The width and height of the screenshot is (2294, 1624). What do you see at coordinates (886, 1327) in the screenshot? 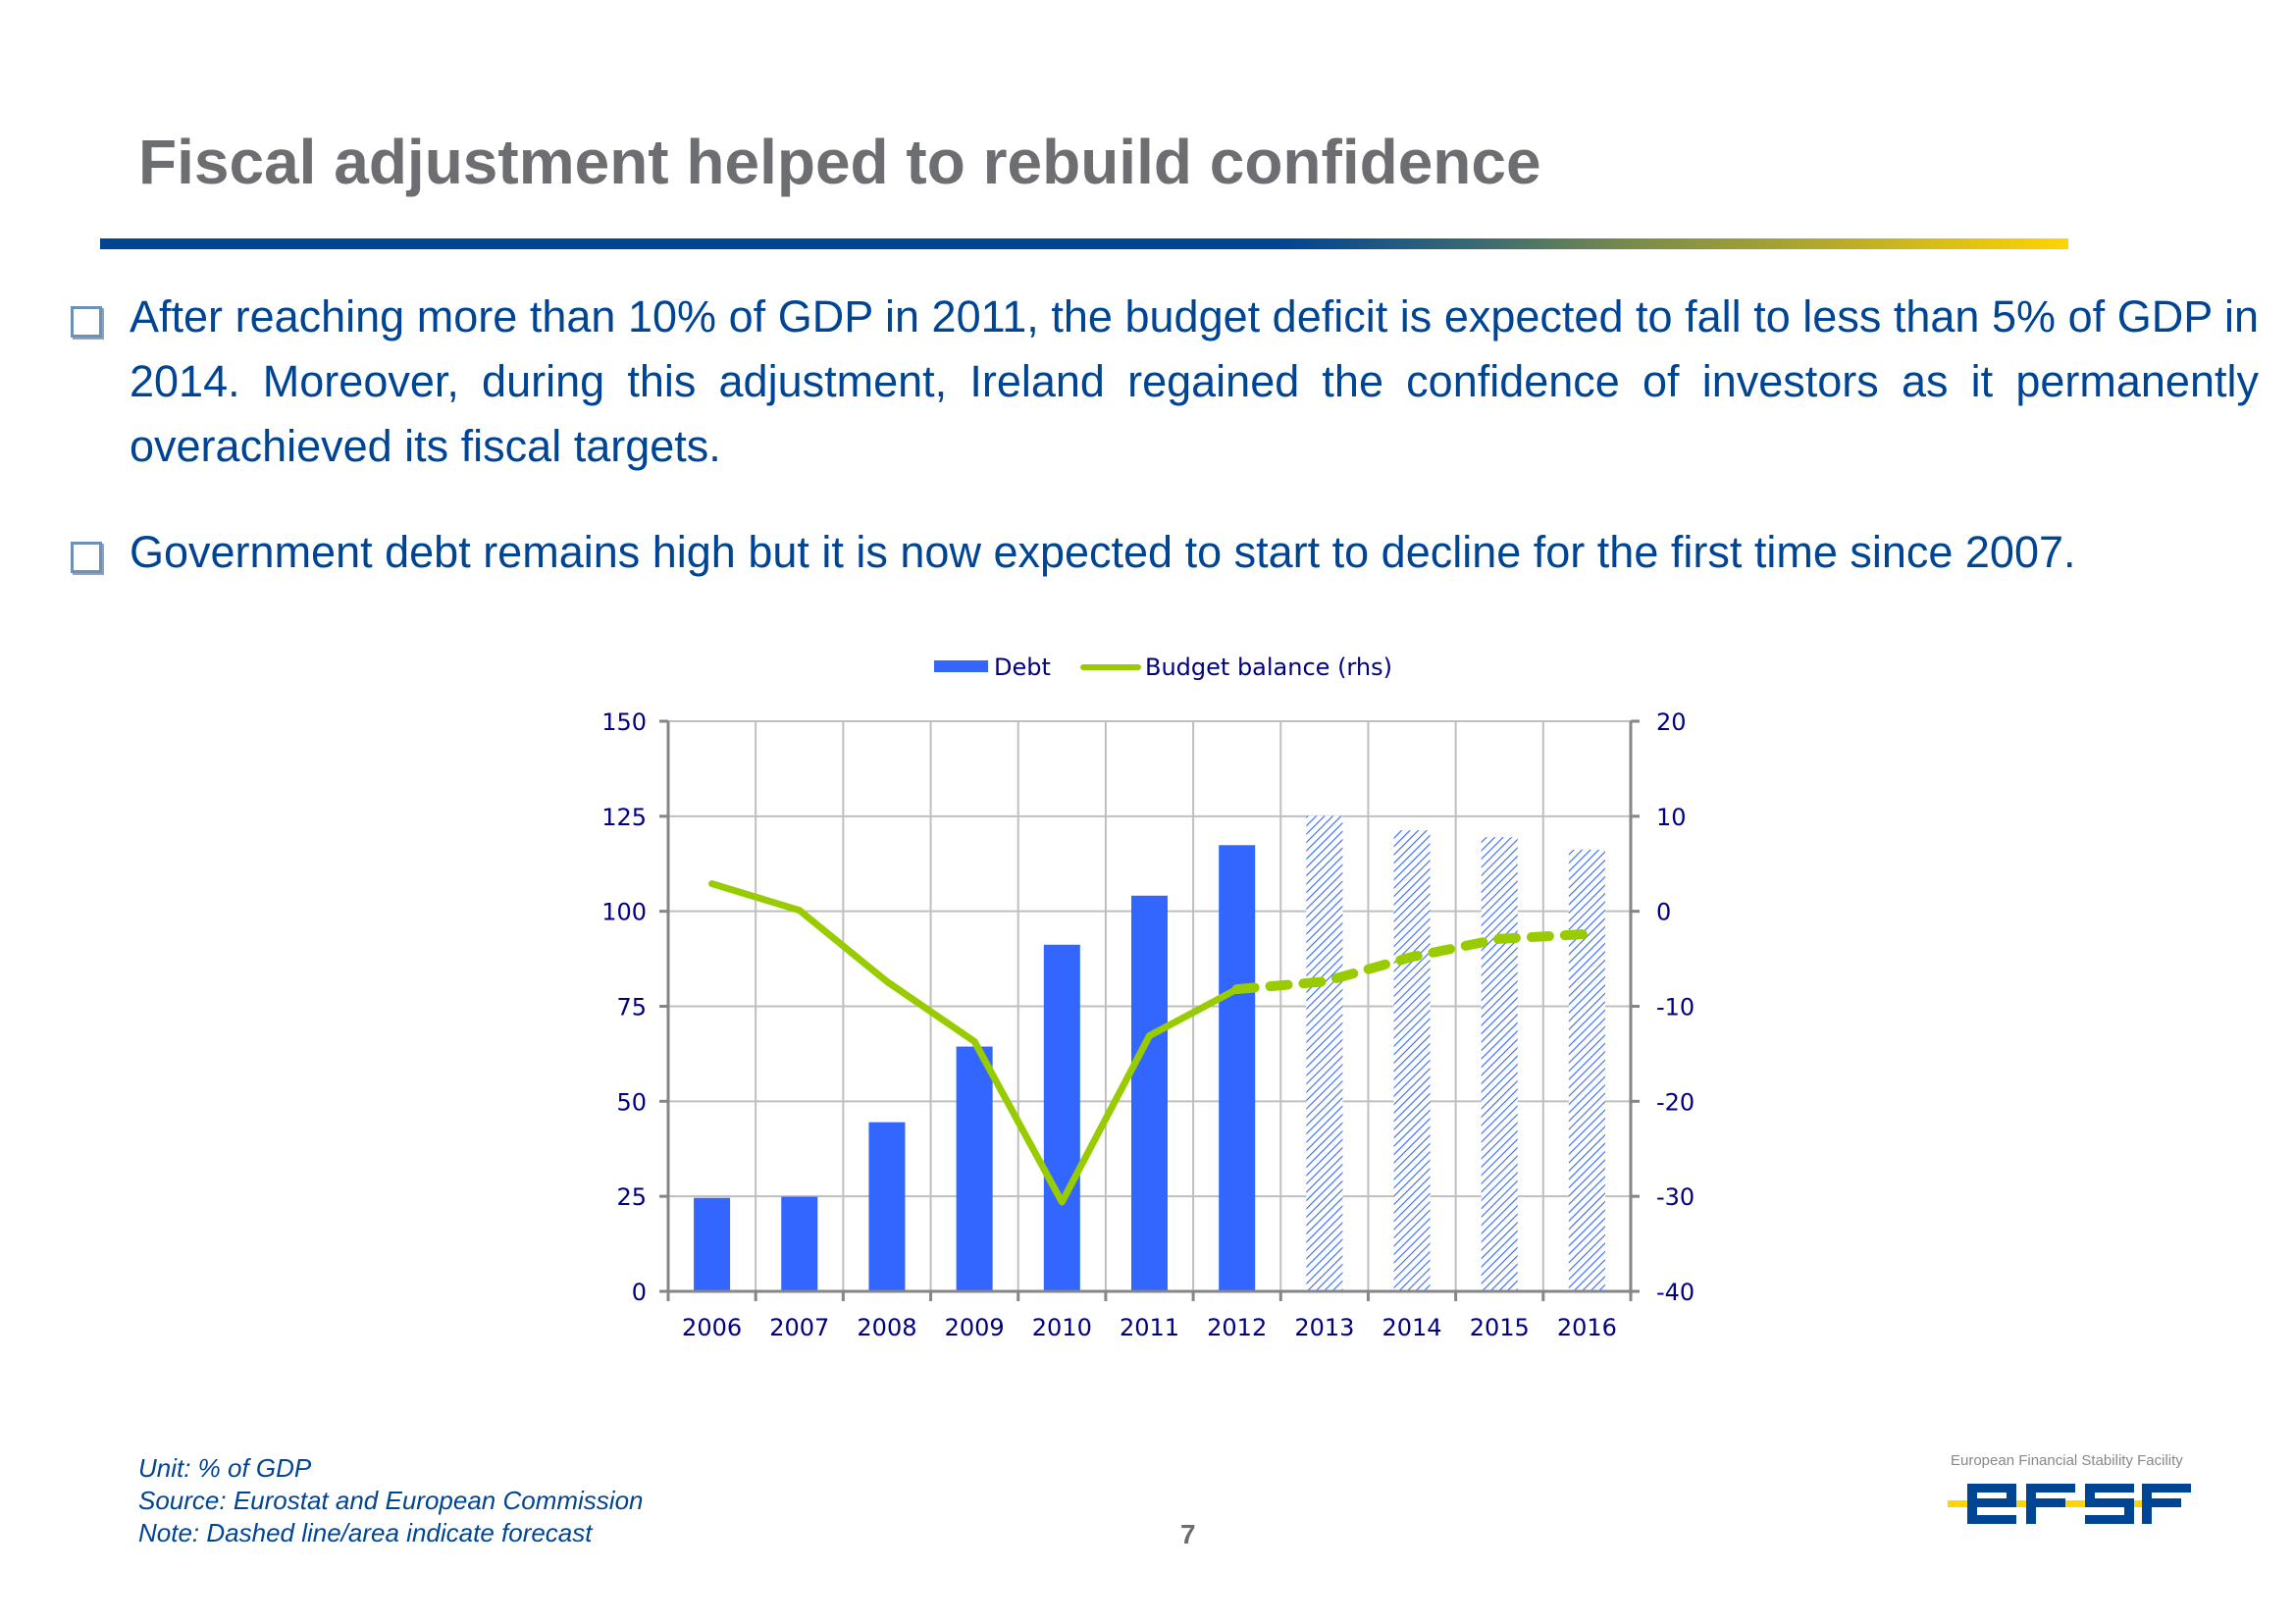
I see `x-axis-tick-label: 2008` at bounding box center [886, 1327].